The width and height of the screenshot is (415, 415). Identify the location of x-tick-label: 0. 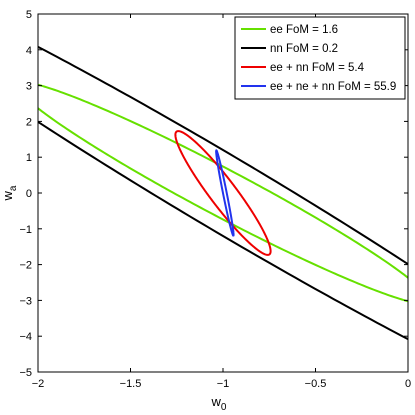
(408, 384).